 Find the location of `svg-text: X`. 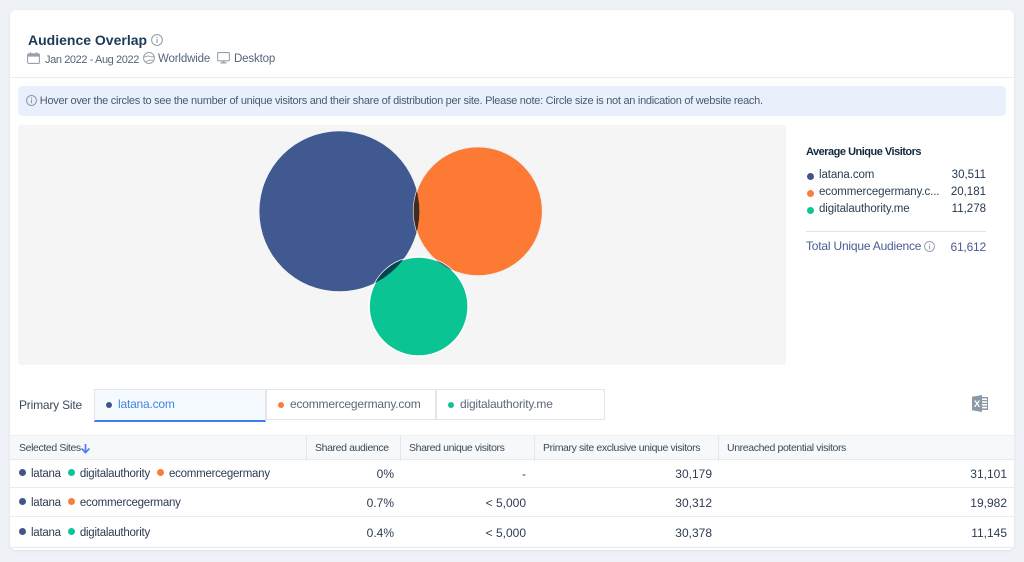

svg-text: X is located at coordinates (977, 404).